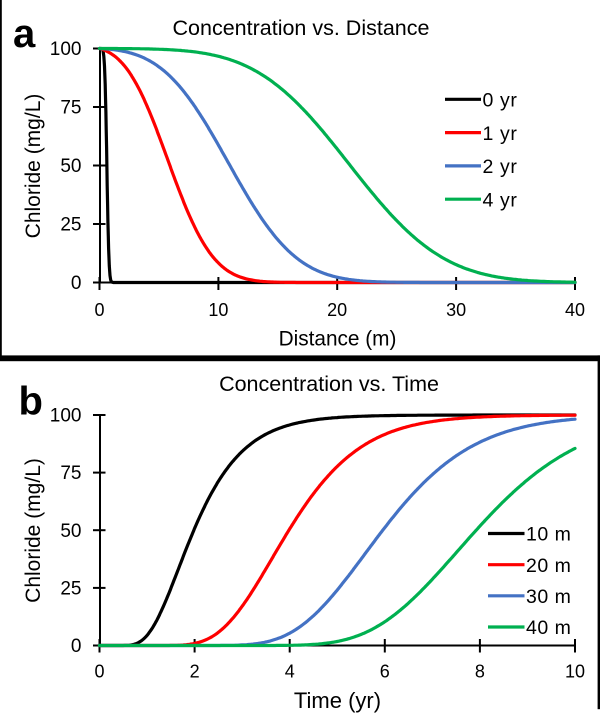 Image resolution: width=600 pixels, height=717 pixels. I want to click on svg-text: 30, so click(456, 310).